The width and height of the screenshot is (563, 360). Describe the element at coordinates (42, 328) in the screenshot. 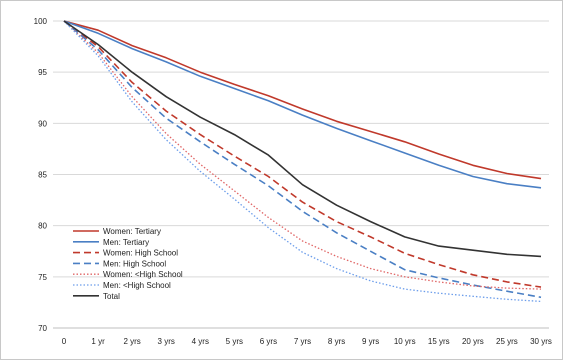

I see `y-tick-label: 70` at that location.